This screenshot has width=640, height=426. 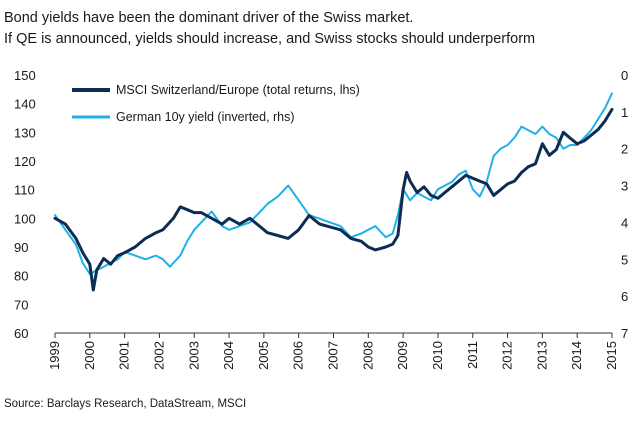 I want to click on right-tick-label: 2, so click(x=624, y=149).